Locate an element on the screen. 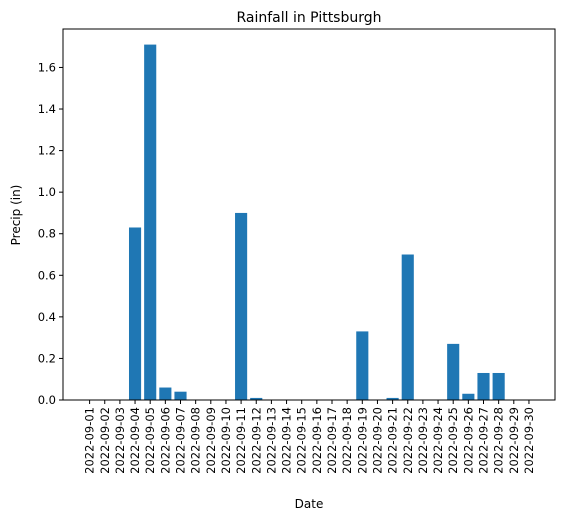 The image size is (567, 519). y-tick-label: 0.4 is located at coordinates (47, 317).